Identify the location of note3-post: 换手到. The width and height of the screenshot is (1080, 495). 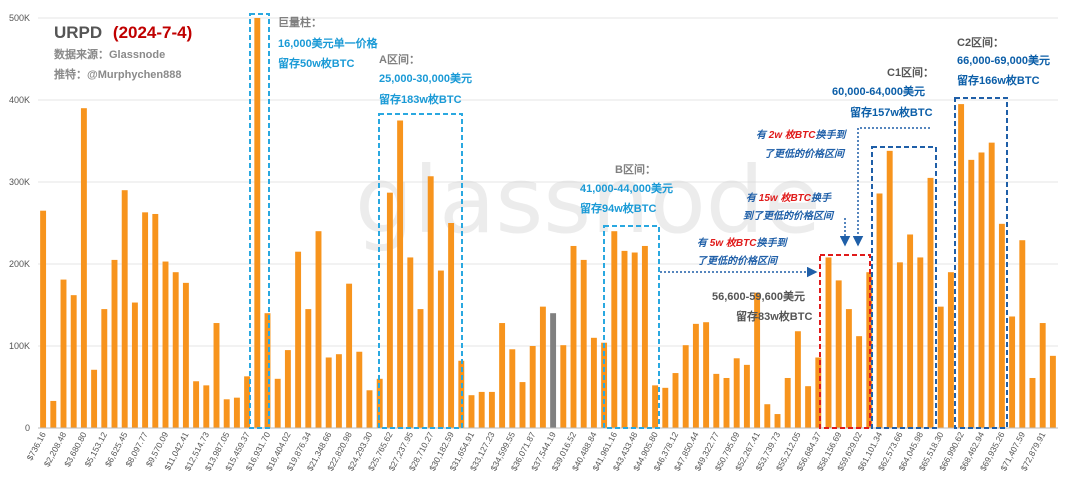
(831, 135).